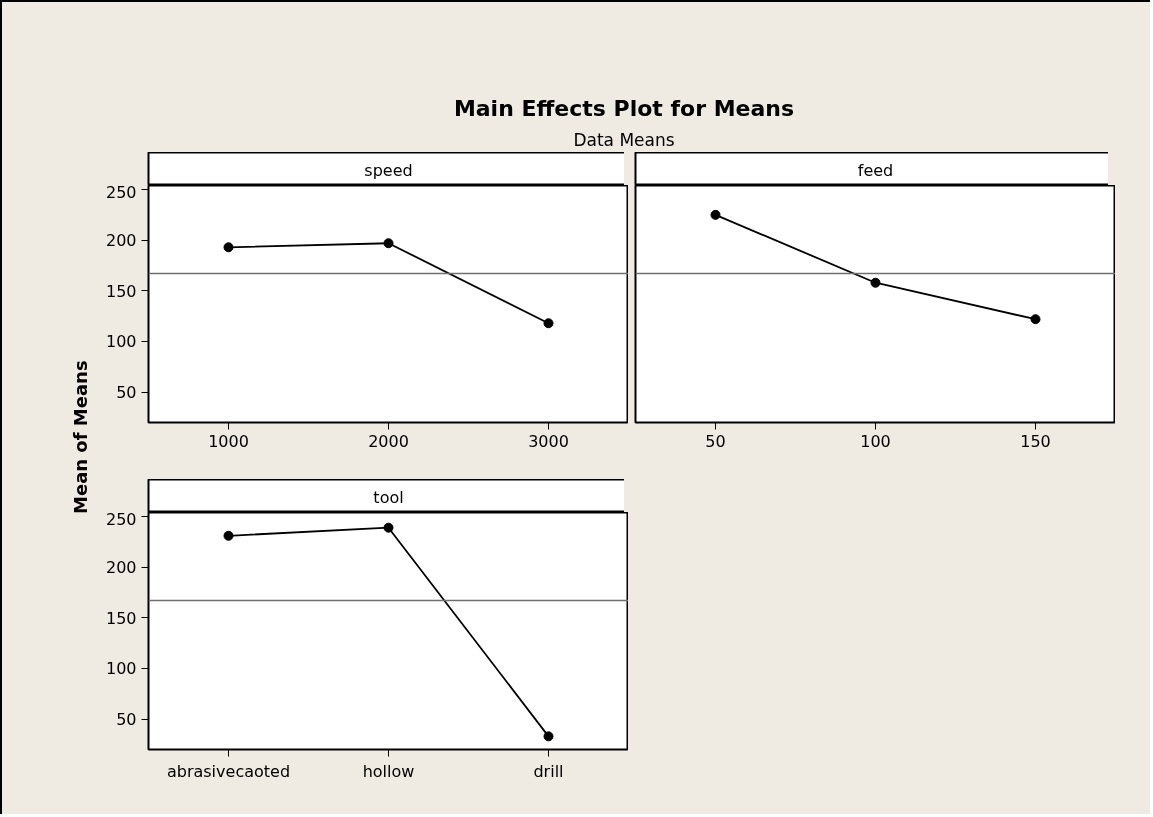 Image resolution: width=1153 pixels, height=817 pixels. I want to click on text: Data Means, so click(624, 141).